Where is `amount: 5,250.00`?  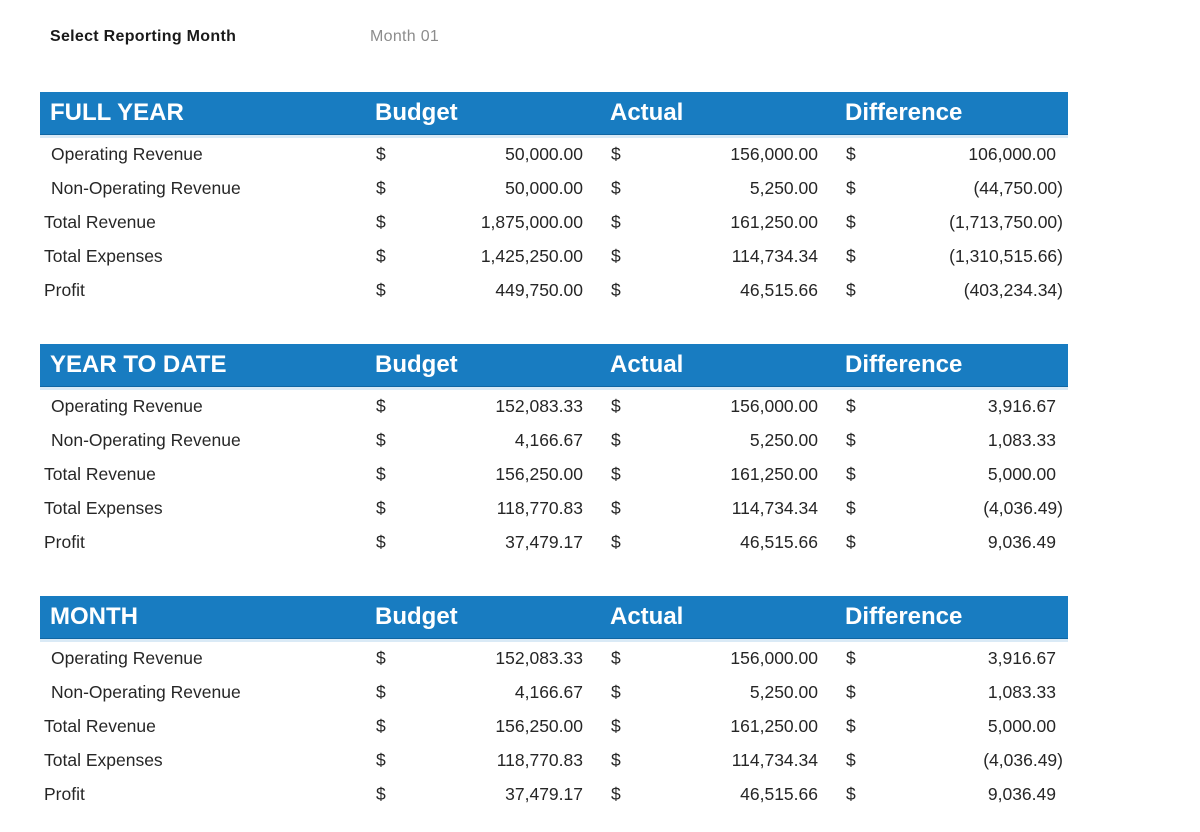 amount: 5,250.00 is located at coordinates (783, 692).